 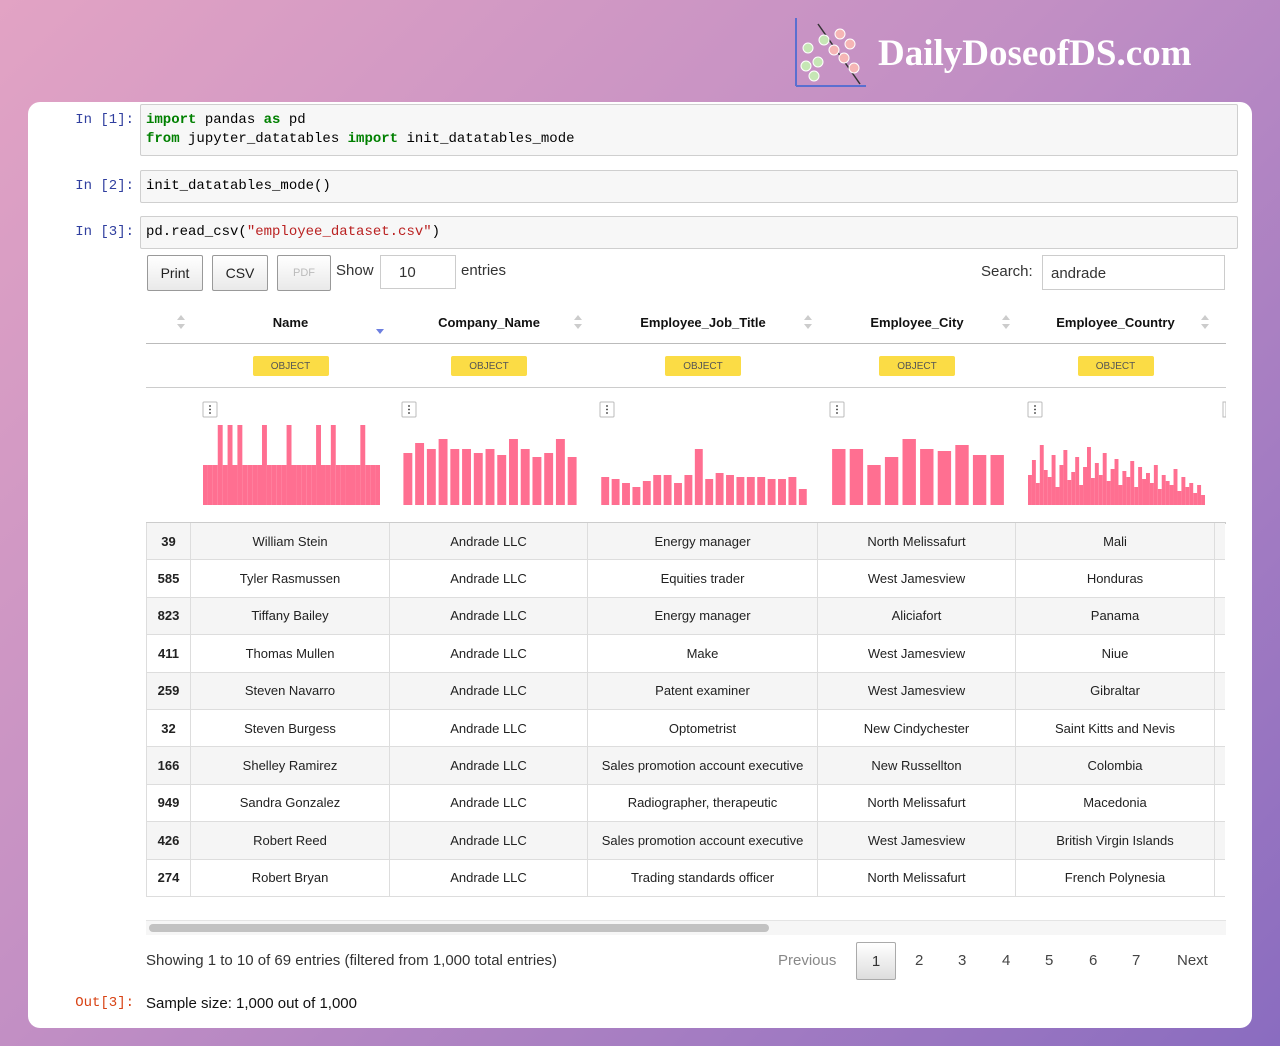 I want to click on code-token: pd, so click(x=293, y=120).